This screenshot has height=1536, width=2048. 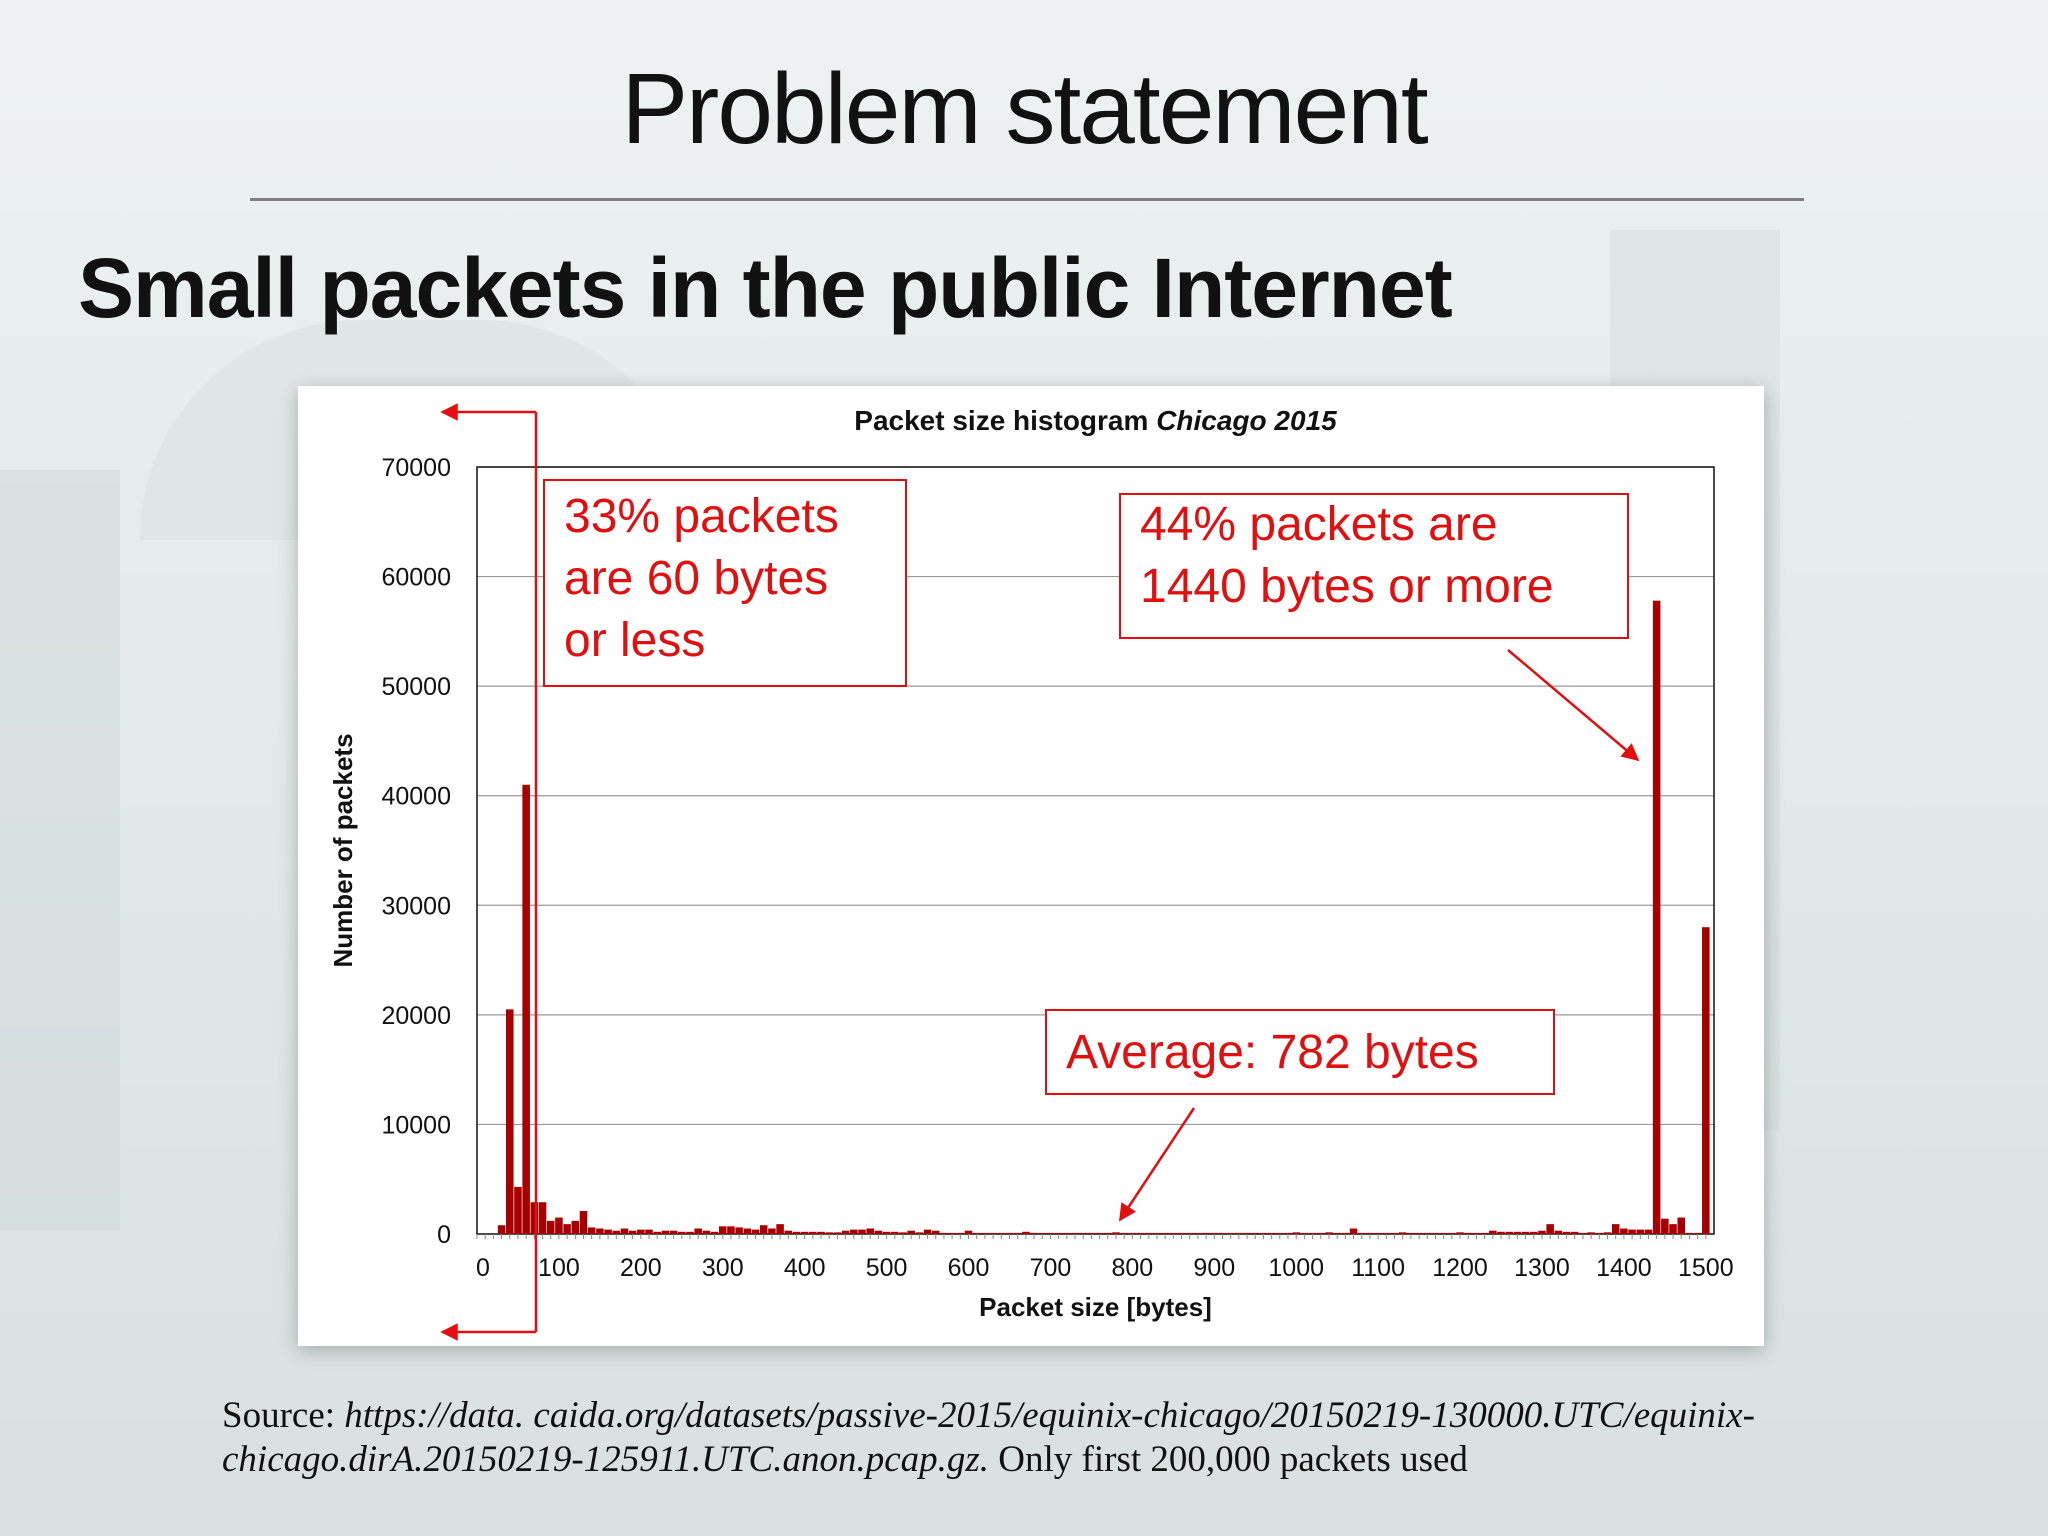 What do you see at coordinates (416, 797) in the screenshot?
I see `y-tick-label: 40000` at bounding box center [416, 797].